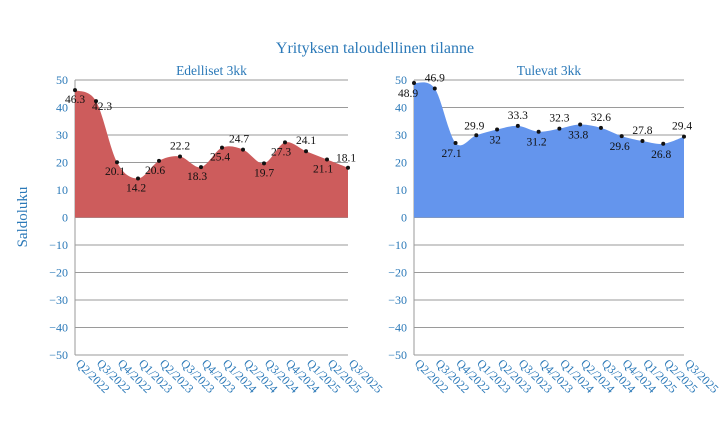 The width and height of the screenshot is (720, 421). Describe the element at coordinates (620, 147) in the screenshot. I see `data-label: 29.6` at that location.